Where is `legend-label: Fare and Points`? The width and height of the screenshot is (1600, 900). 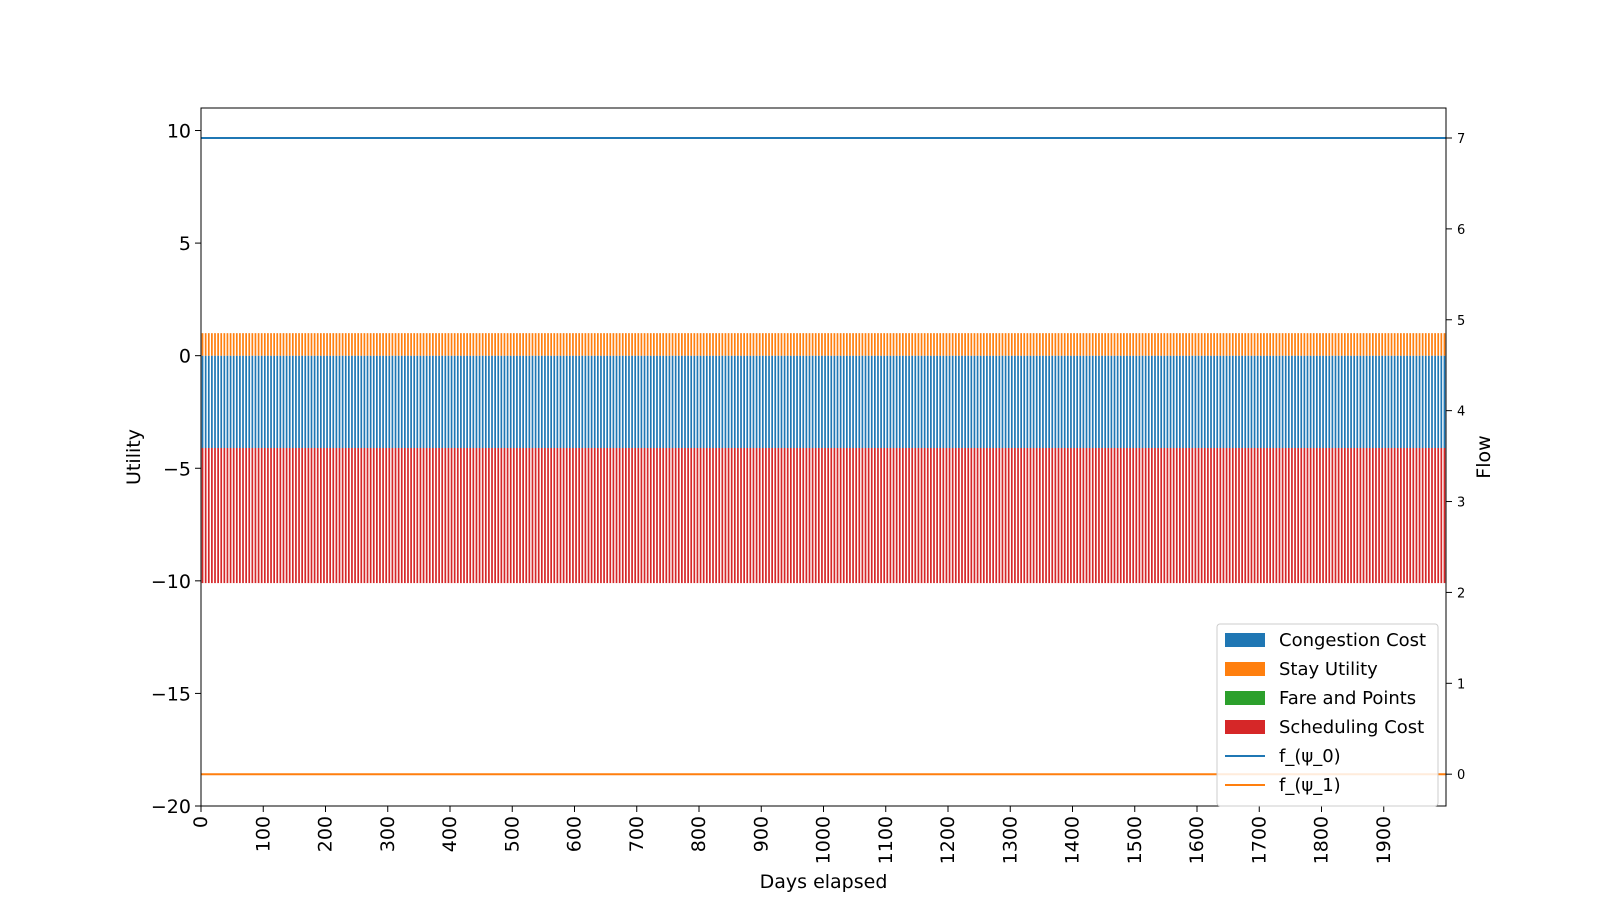 legend-label: Fare and Points is located at coordinates (1347, 698).